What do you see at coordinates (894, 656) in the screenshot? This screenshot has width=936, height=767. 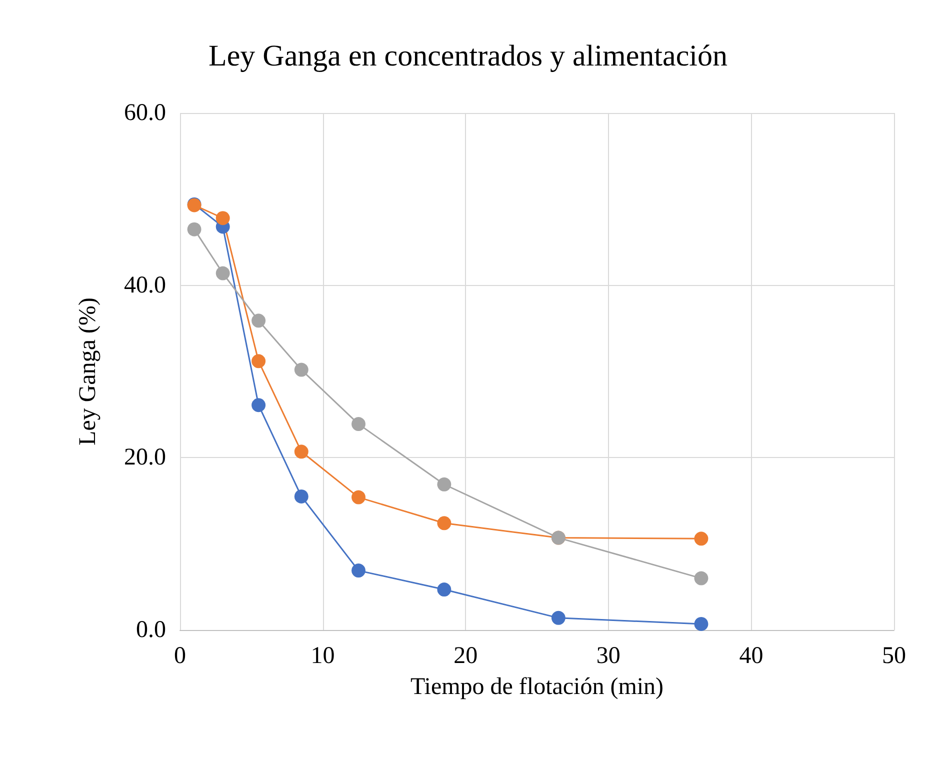 I see `x-tick-label: 50` at bounding box center [894, 656].